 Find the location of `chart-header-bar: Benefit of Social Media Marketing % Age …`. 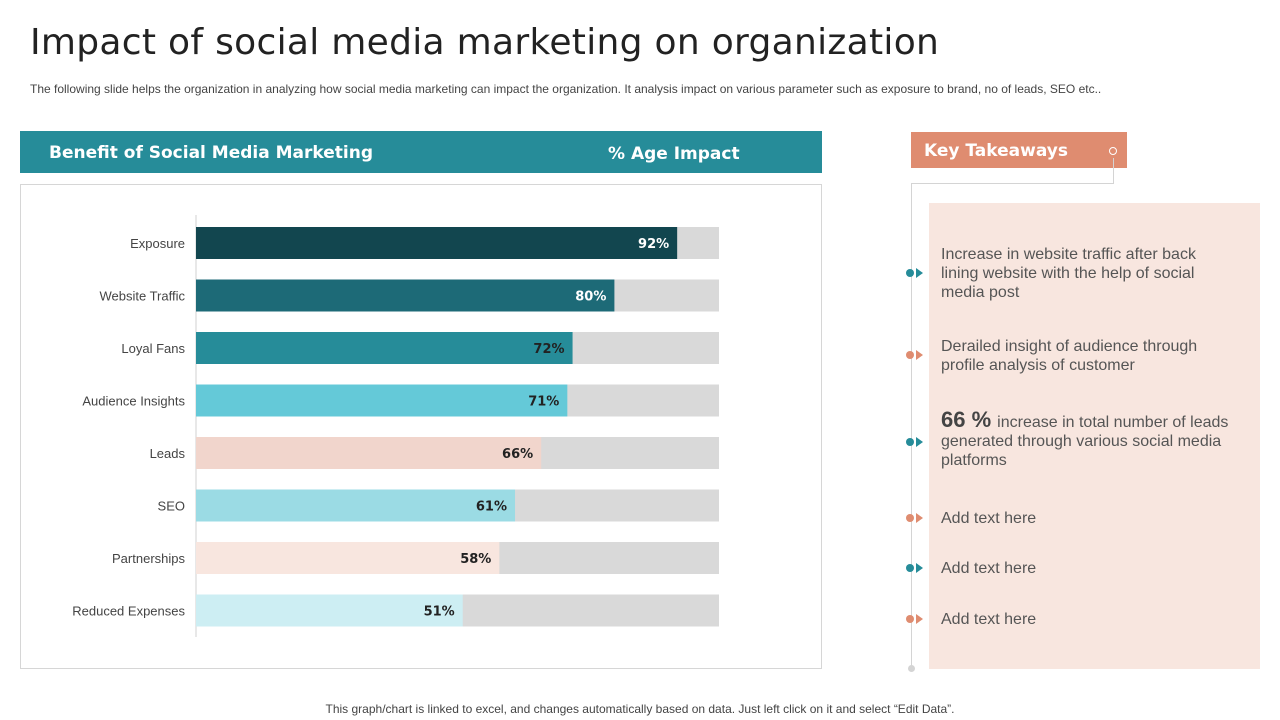

chart-header-bar: Benefit of Social Media Marketing % Age … is located at coordinates (421, 152).